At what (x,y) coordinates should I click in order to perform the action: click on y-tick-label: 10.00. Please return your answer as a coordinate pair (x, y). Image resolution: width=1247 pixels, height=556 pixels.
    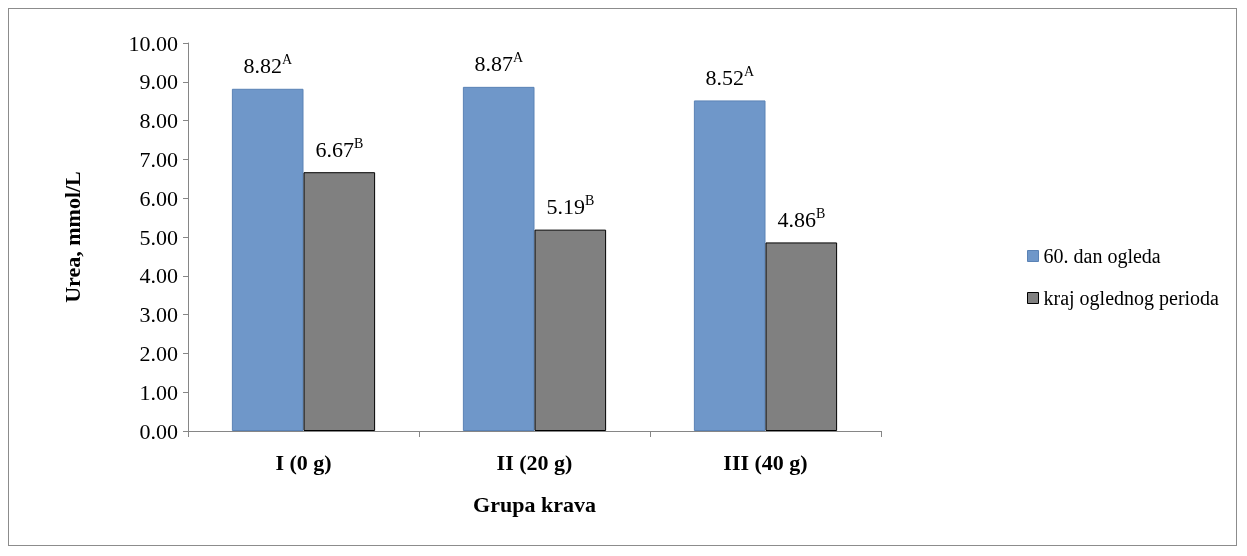
    Looking at the image, I should click on (153, 43).